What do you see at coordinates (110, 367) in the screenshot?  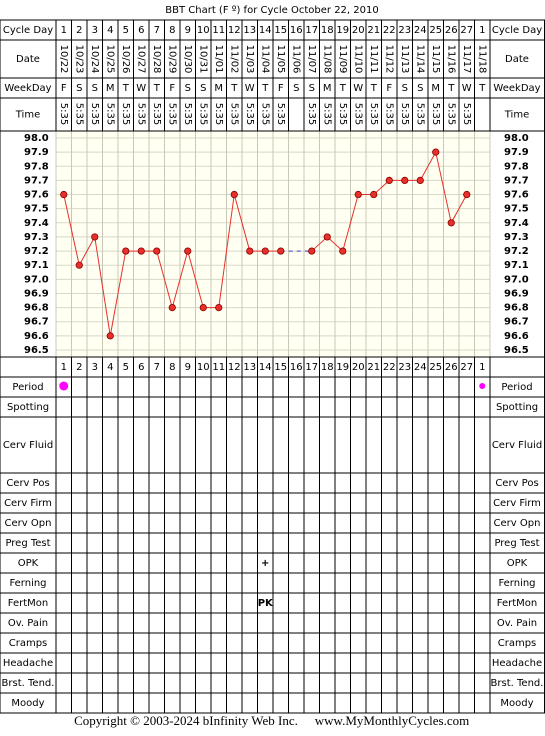 I see `cycle-day: 4` at bounding box center [110, 367].